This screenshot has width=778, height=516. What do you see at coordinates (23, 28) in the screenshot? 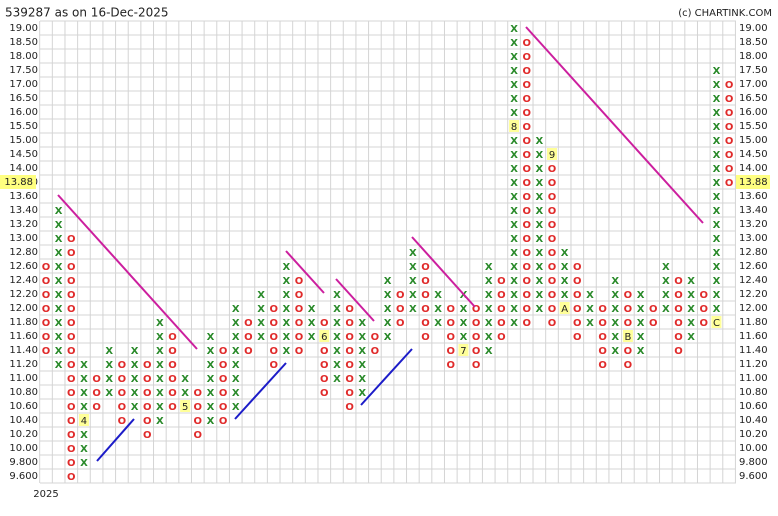
I see `y-tick-label: 19.00` at bounding box center [23, 28].